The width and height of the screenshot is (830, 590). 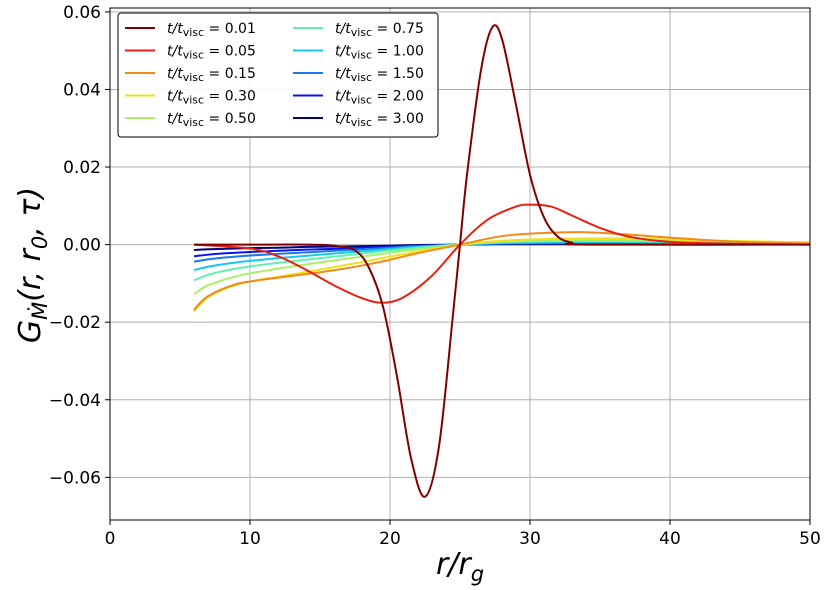 What do you see at coordinates (211, 98) in the screenshot?
I see `legend-label: t/tvisc = 0.30` at bounding box center [211, 98].